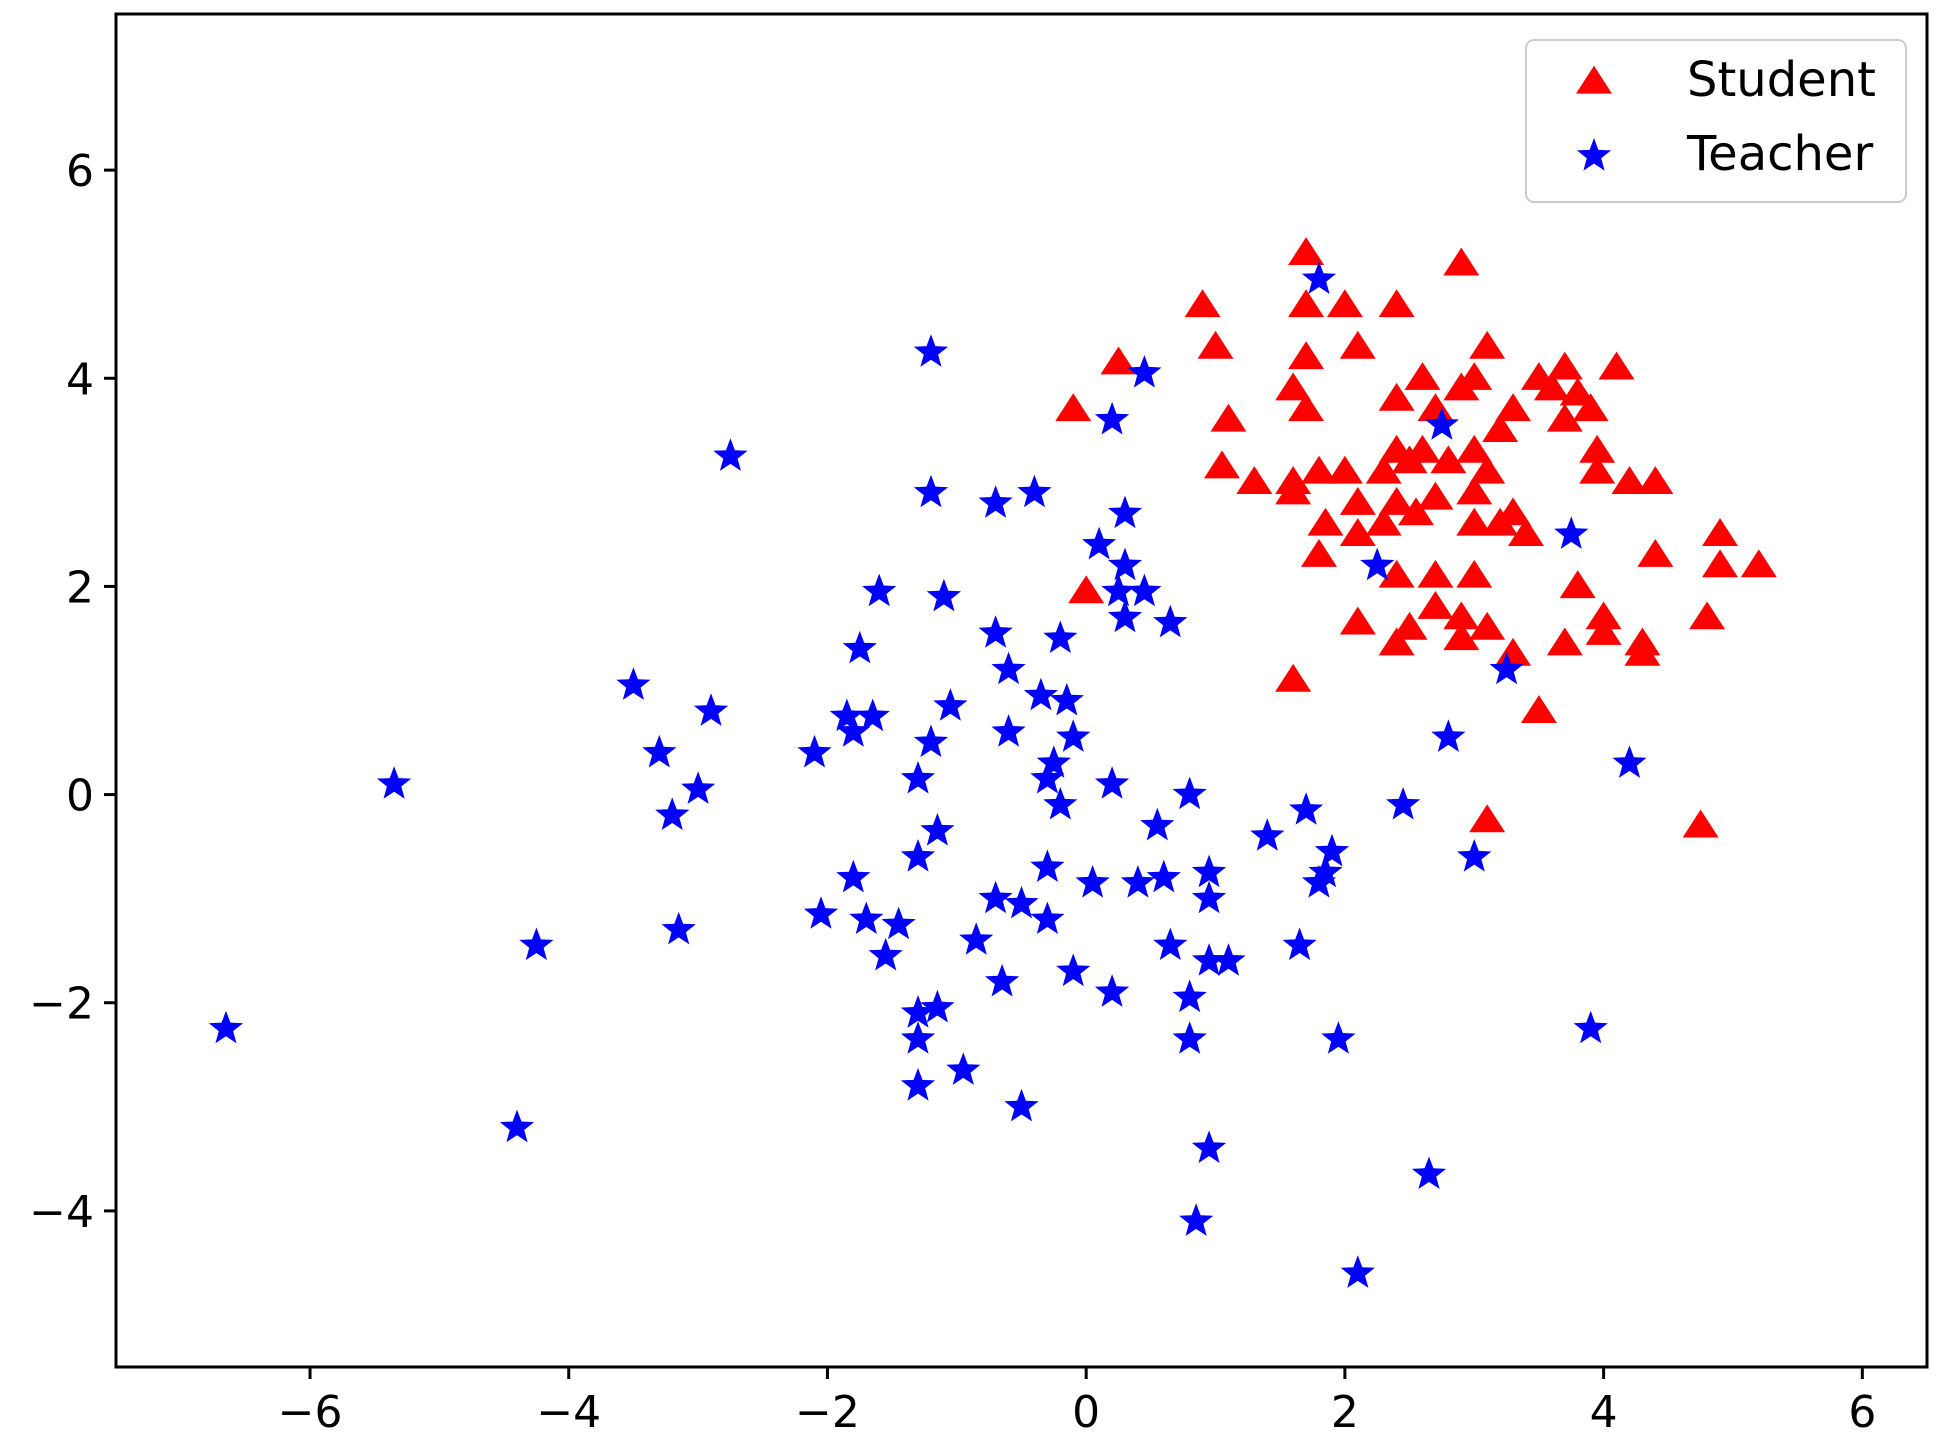 The width and height of the screenshot is (1939, 1449). What do you see at coordinates (1716, 121) in the screenshot?
I see `legend-box` at bounding box center [1716, 121].